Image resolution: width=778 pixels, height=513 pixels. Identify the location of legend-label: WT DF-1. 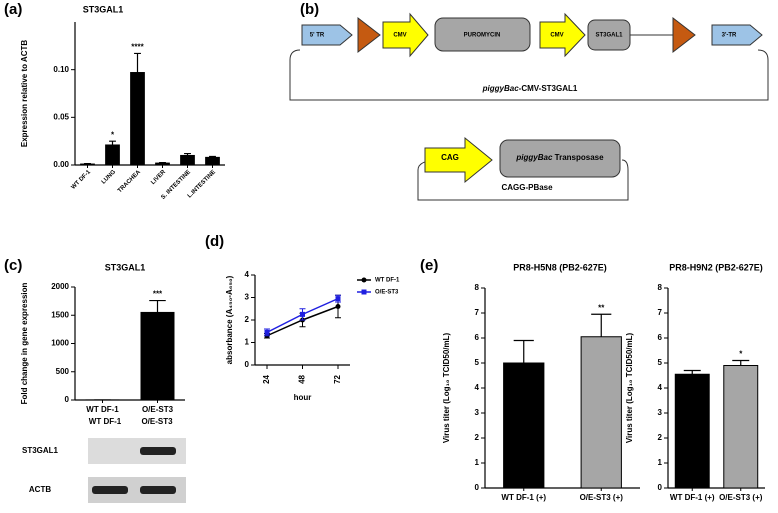
(387, 281).